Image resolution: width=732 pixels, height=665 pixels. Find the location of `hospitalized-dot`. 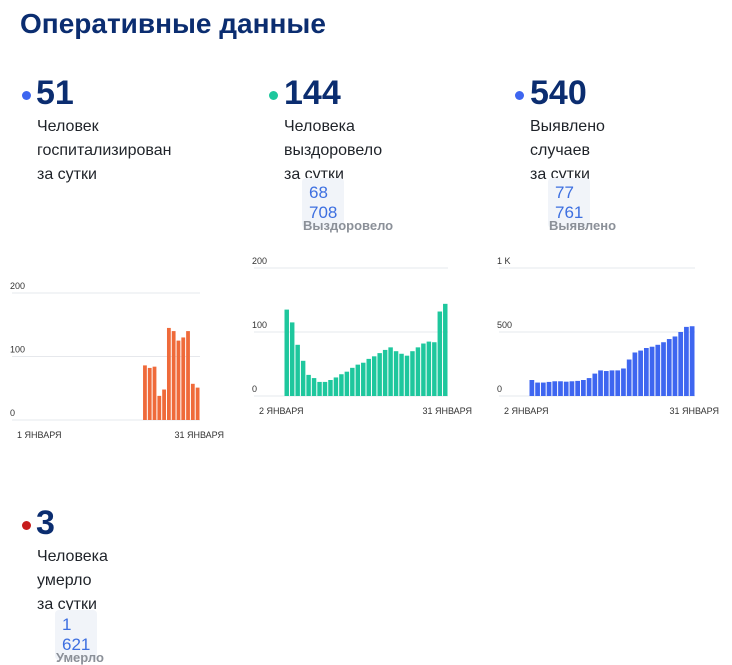

hospitalized-dot is located at coordinates (26, 95).